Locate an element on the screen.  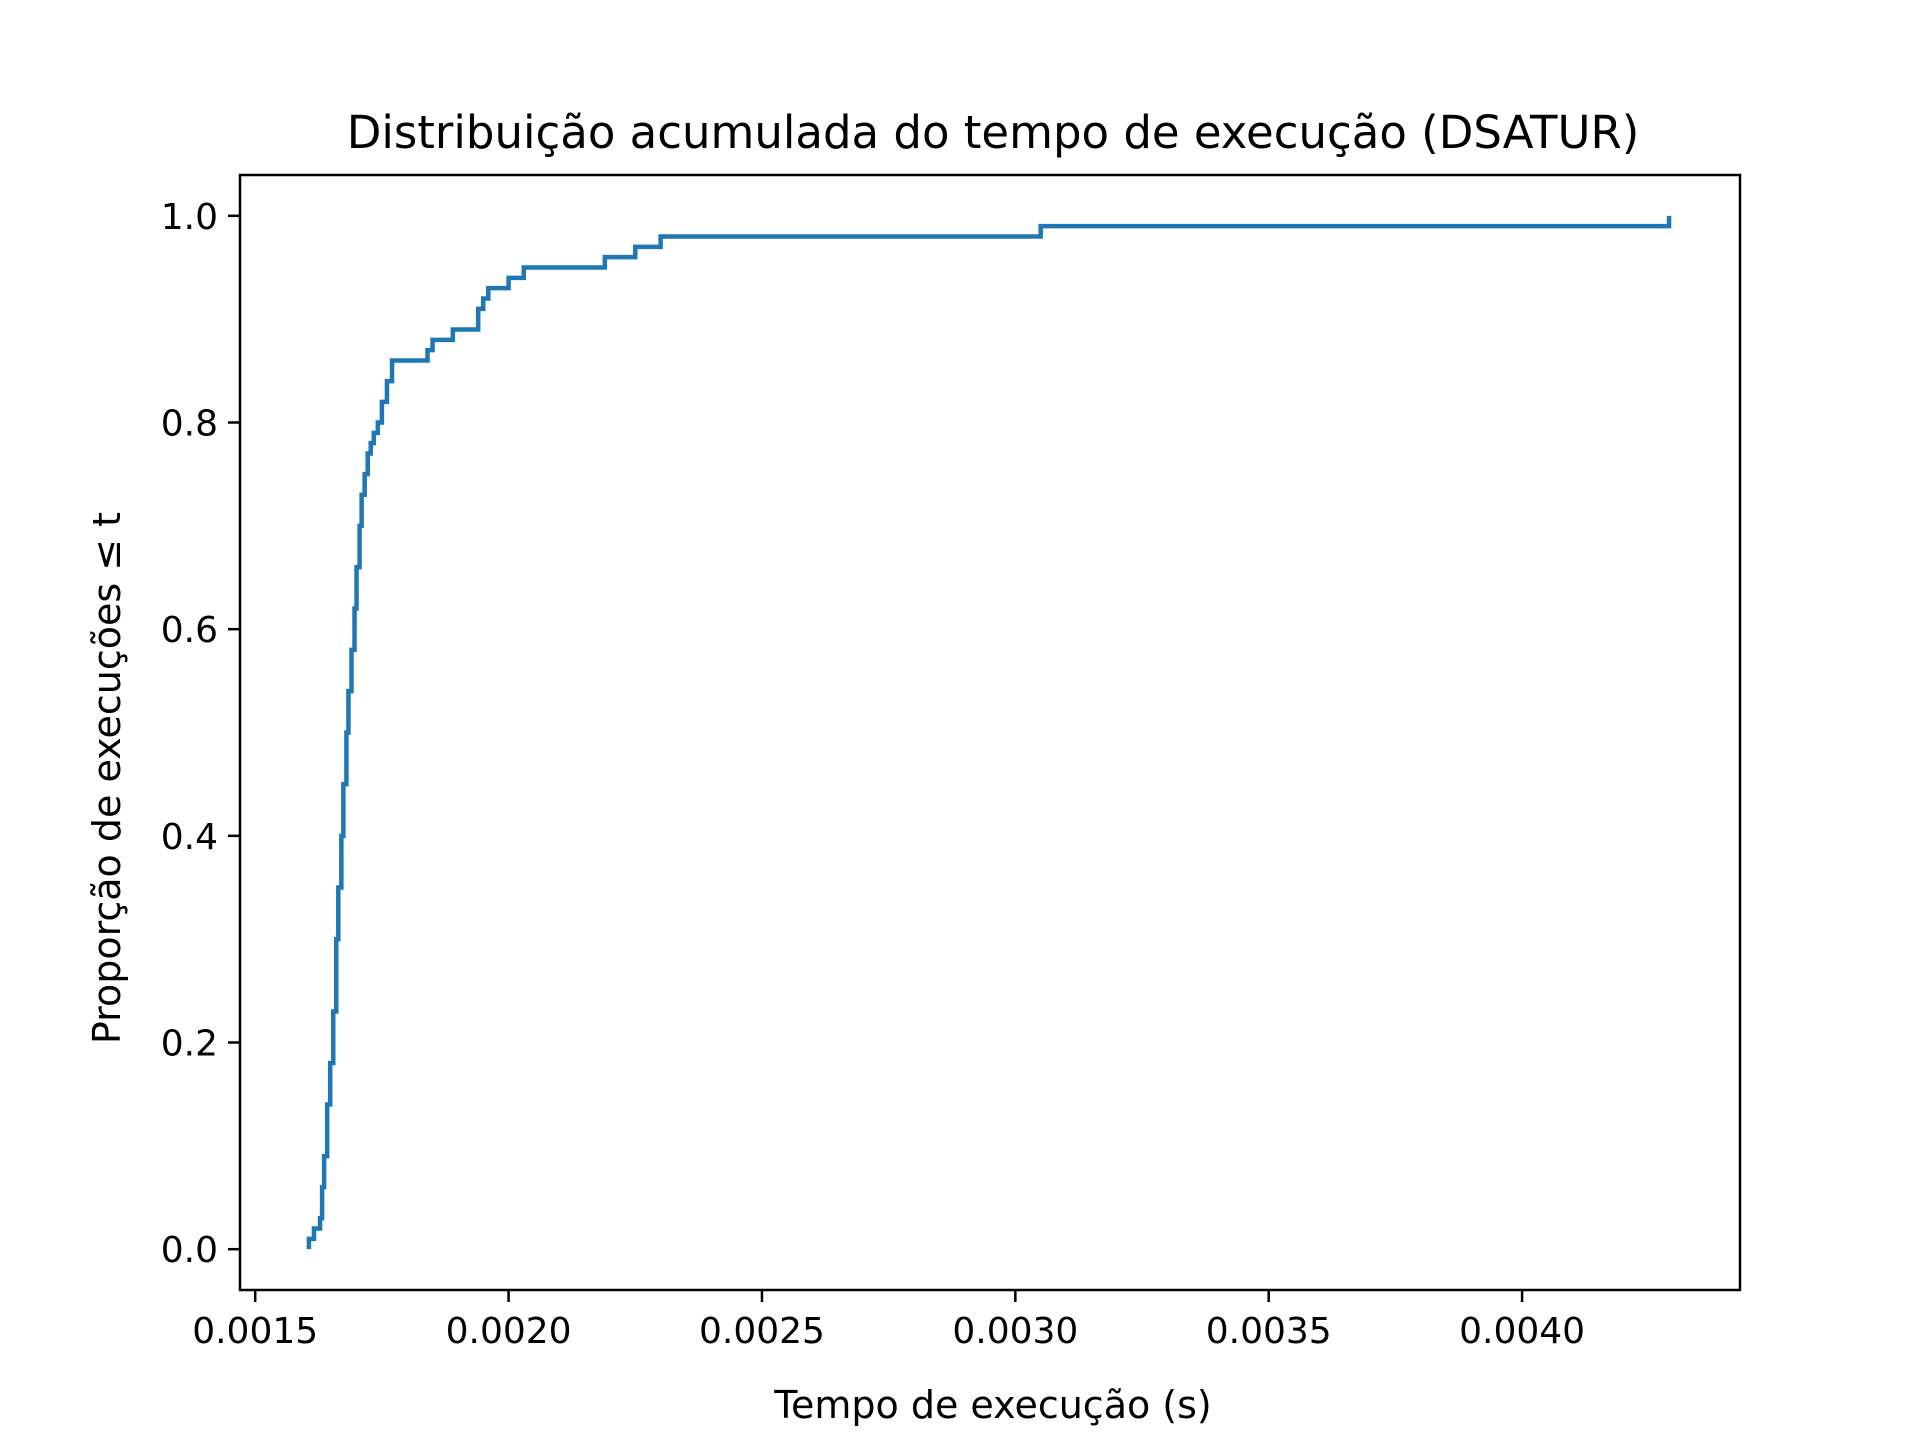
x-tick-label: 0.0020 is located at coordinates (509, 1331).